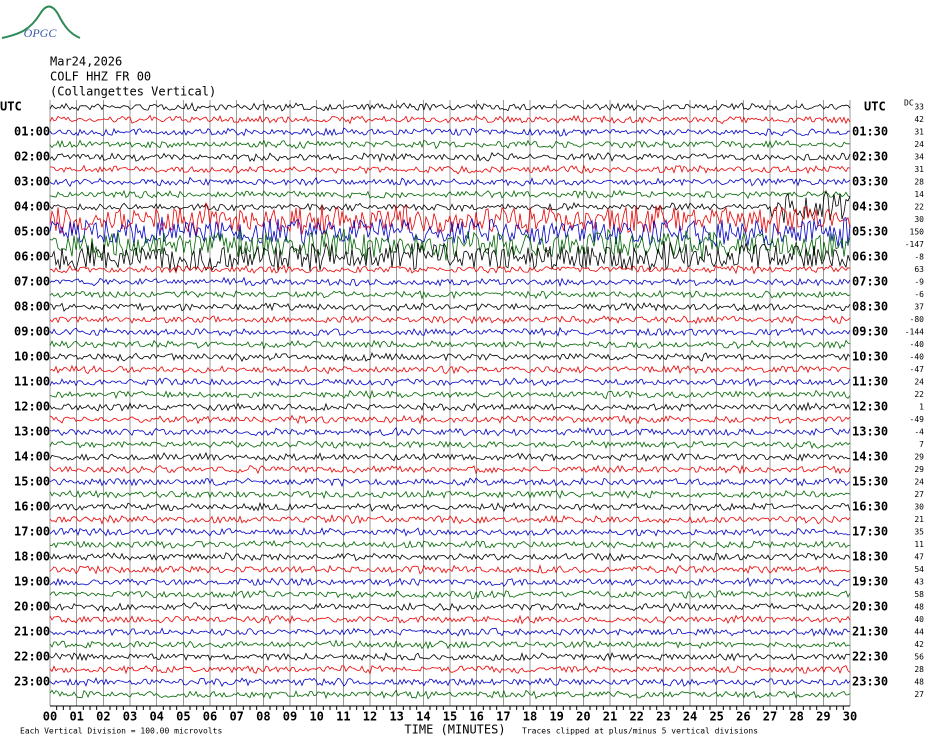 This screenshot has height=744, width=930. What do you see at coordinates (870, 157) in the screenshot?
I see `right-time-label: 02:30` at bounding box center [870, 157].